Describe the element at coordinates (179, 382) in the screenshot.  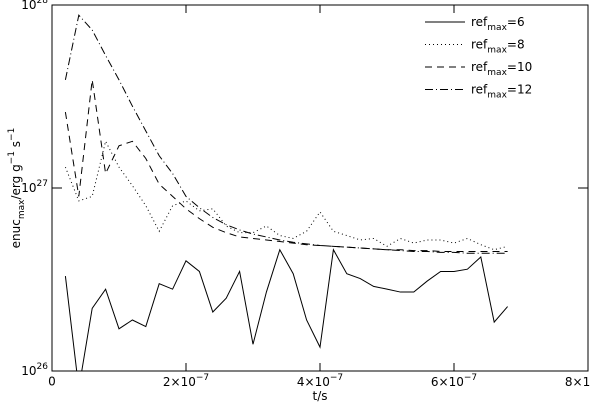
I see `label-part: 2×10` at that location.